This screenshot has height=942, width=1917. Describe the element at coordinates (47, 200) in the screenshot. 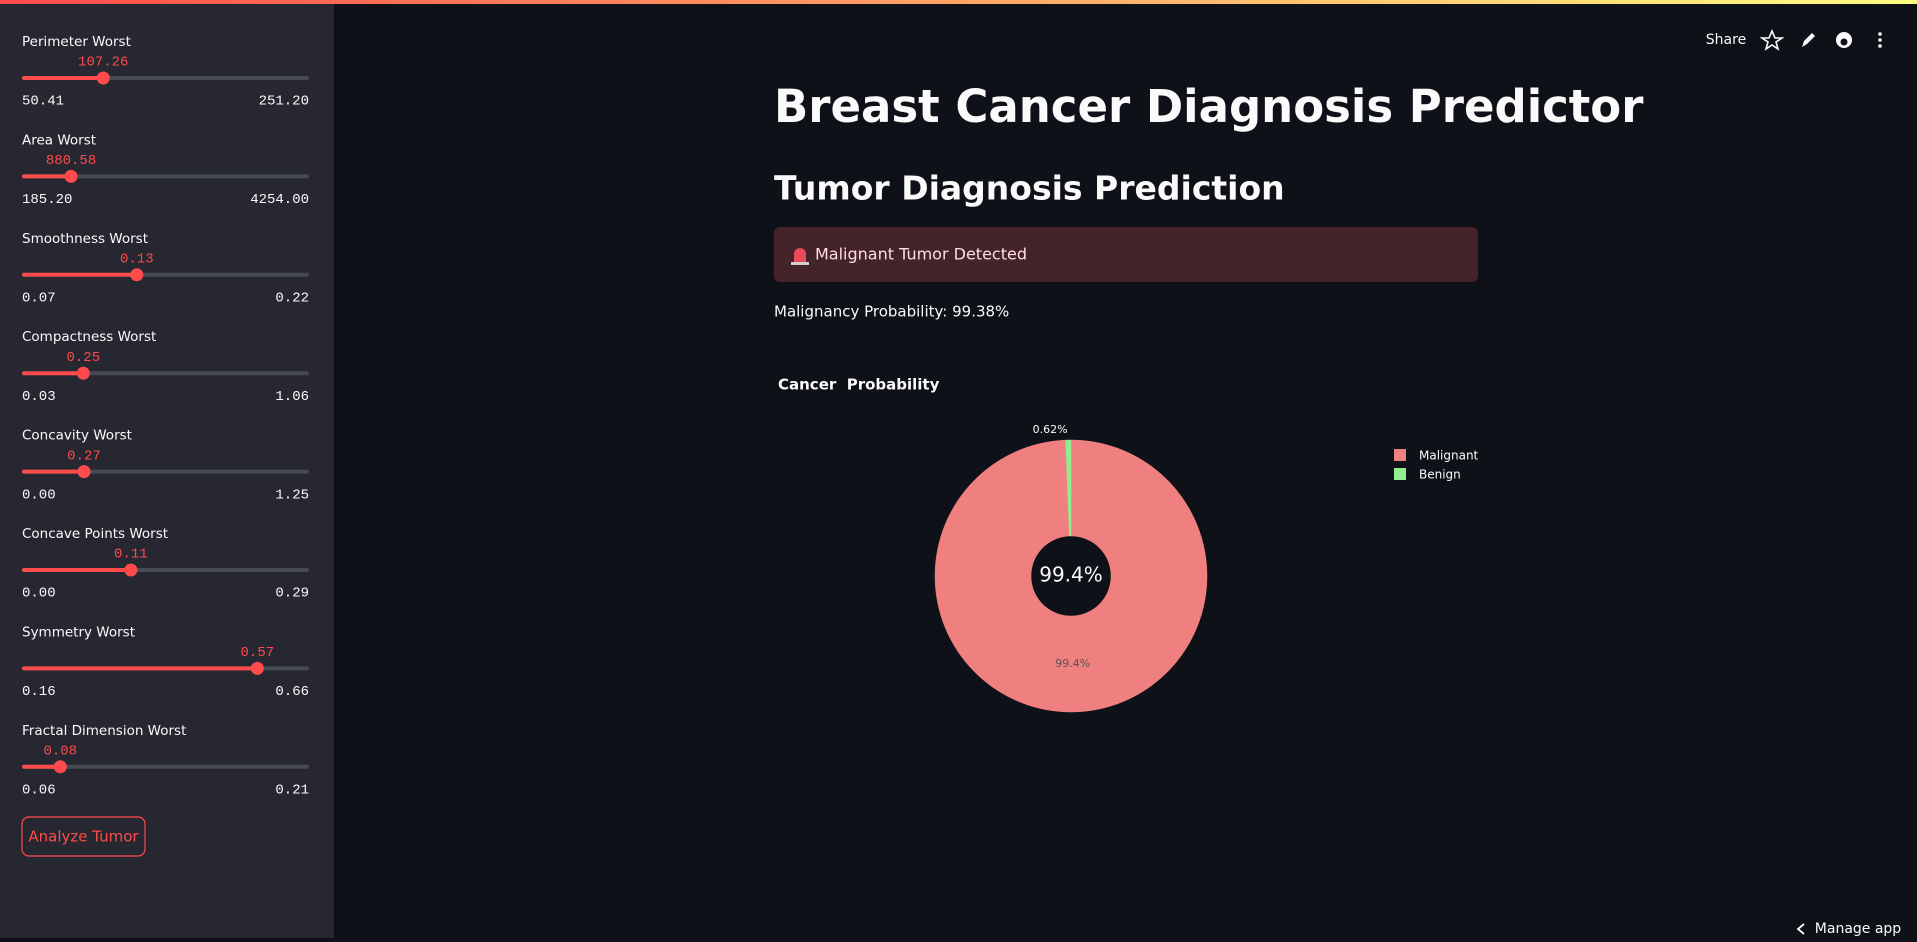

I see `slider-min: 185.20` at that location.